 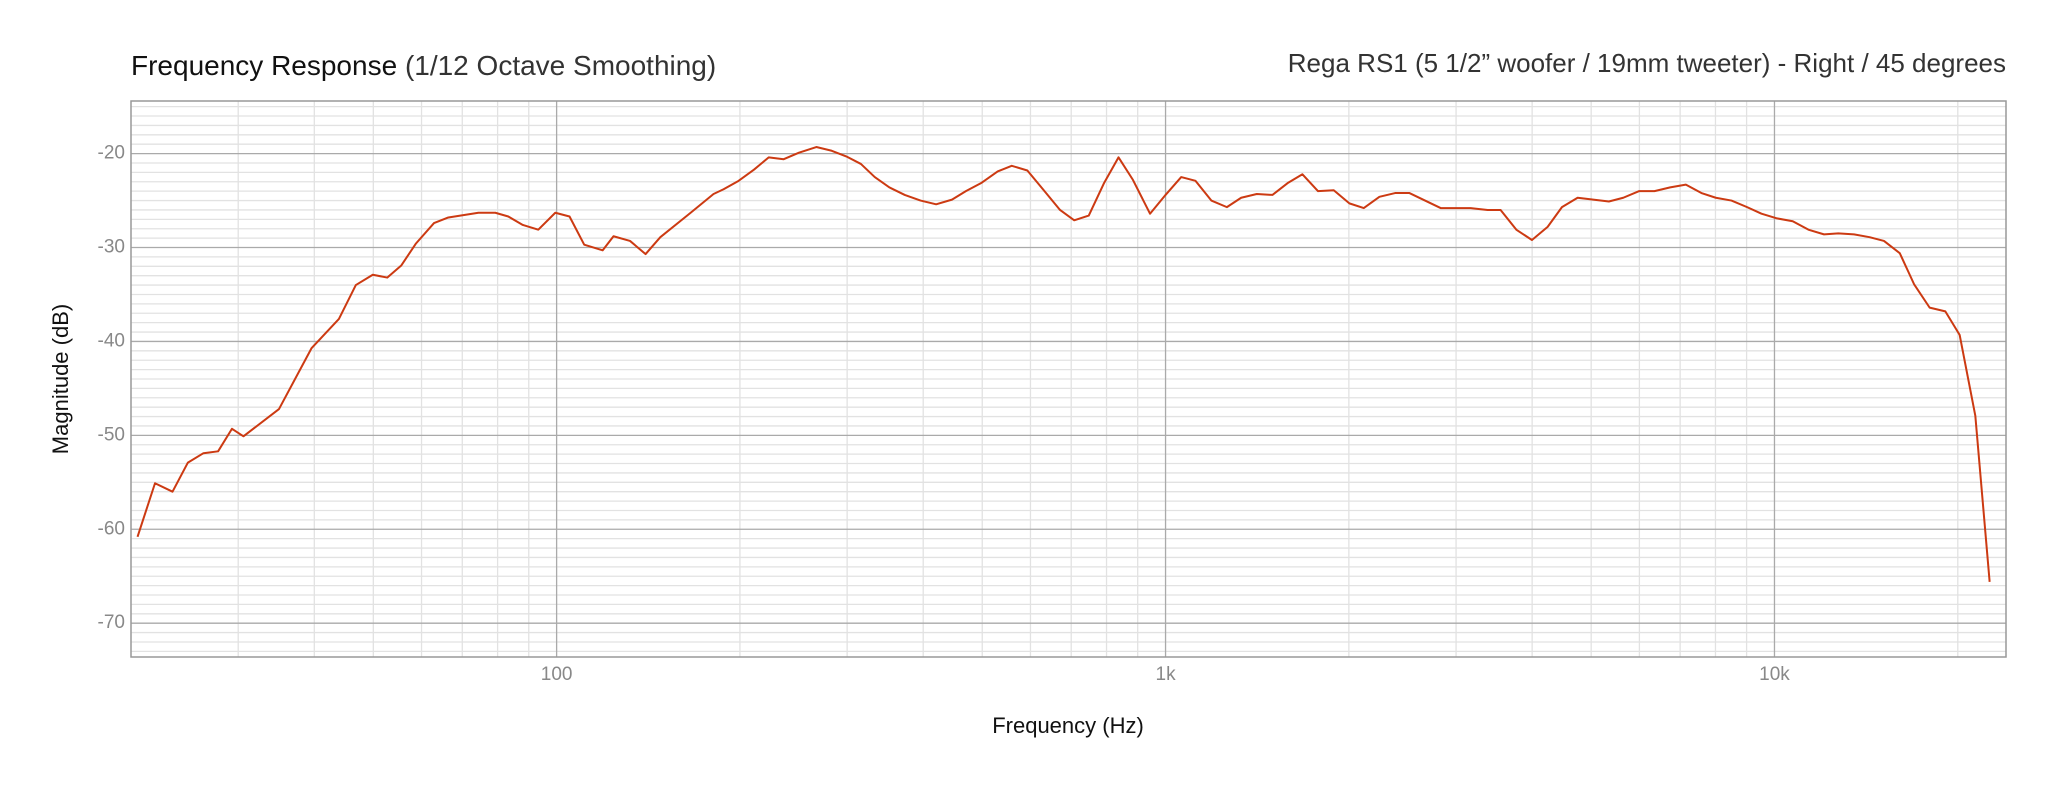 I want to click on y-tick-label: -20, so click(x=111, y=153).